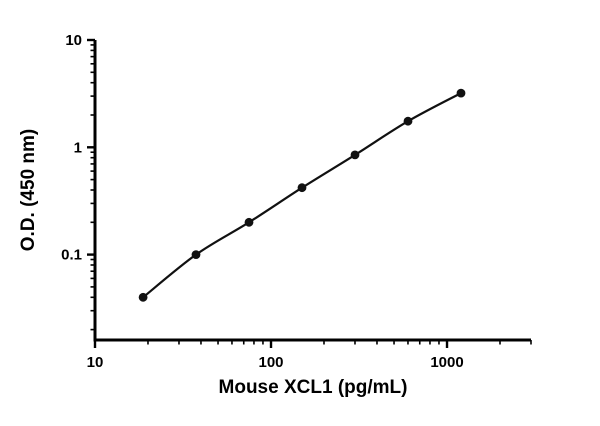 This screenshot has width=600, height=426. Describe the element at coordinates (446, 362) in the screenshot. I see `x-tick-label: 1000` at that location.